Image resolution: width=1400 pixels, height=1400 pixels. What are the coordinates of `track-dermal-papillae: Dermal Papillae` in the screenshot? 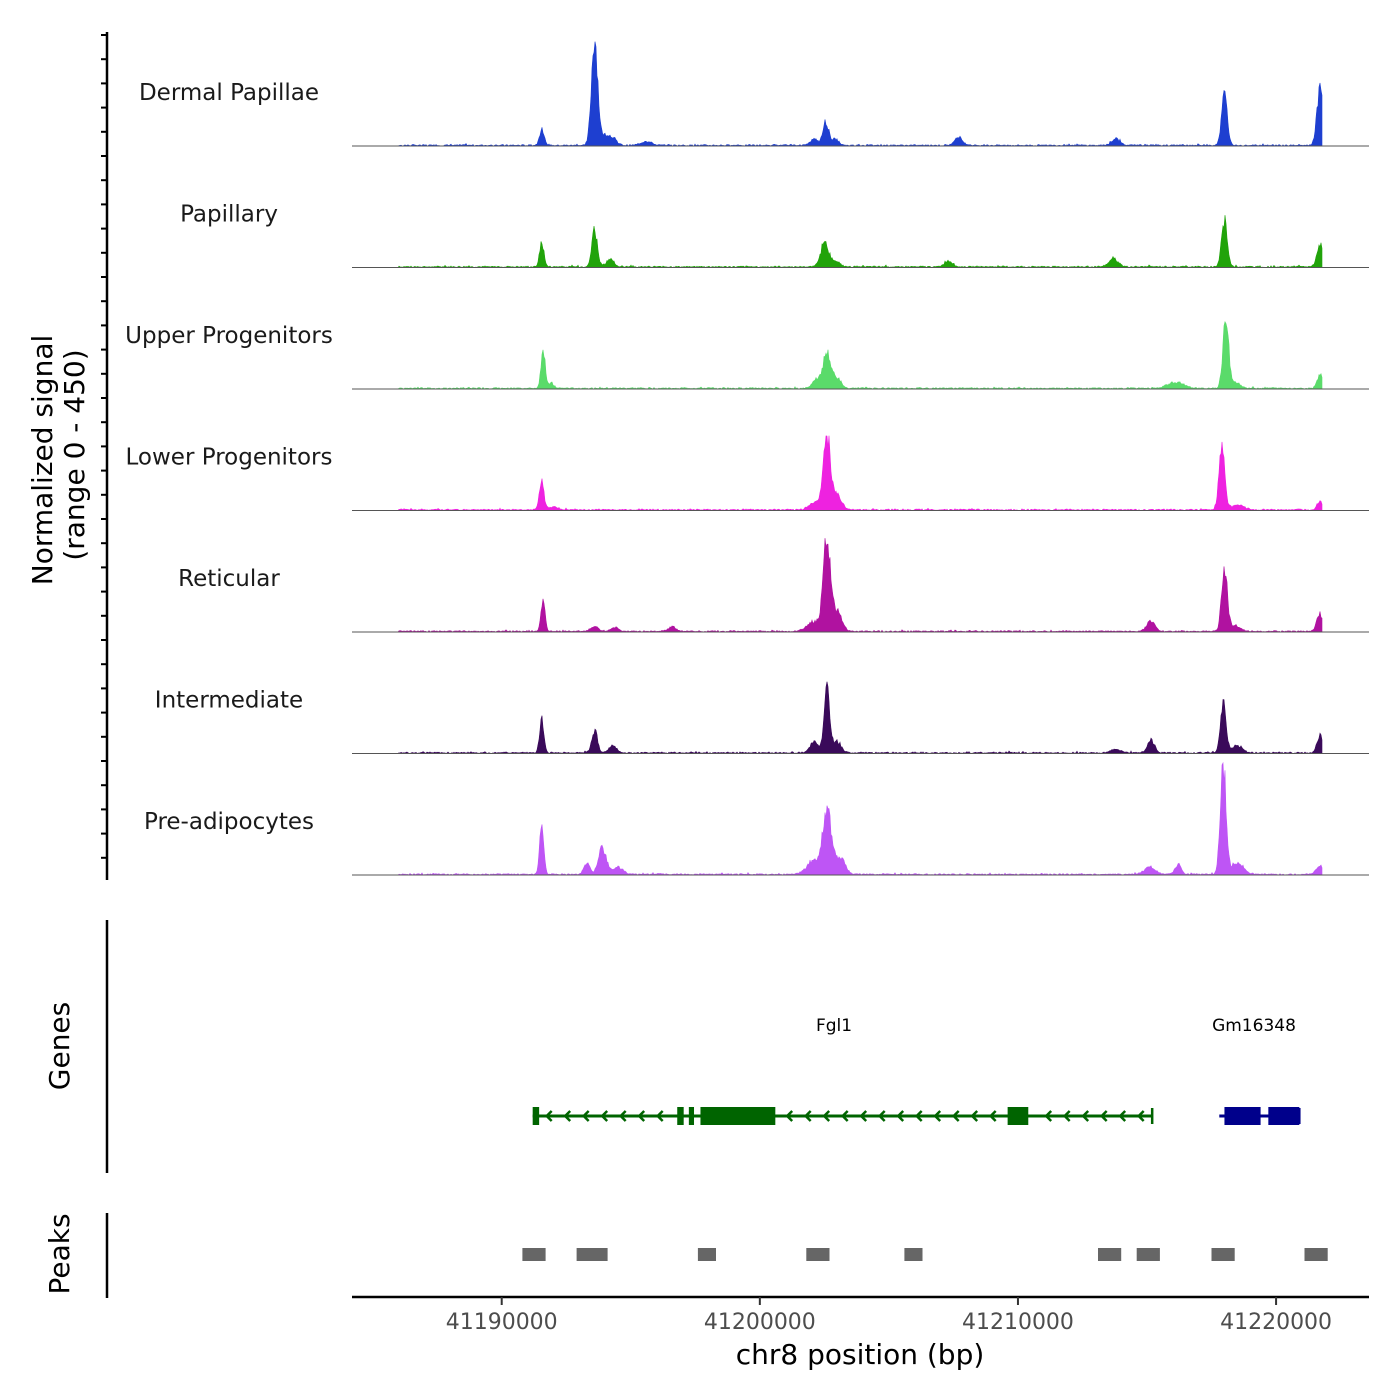 It's located at (754, 94).